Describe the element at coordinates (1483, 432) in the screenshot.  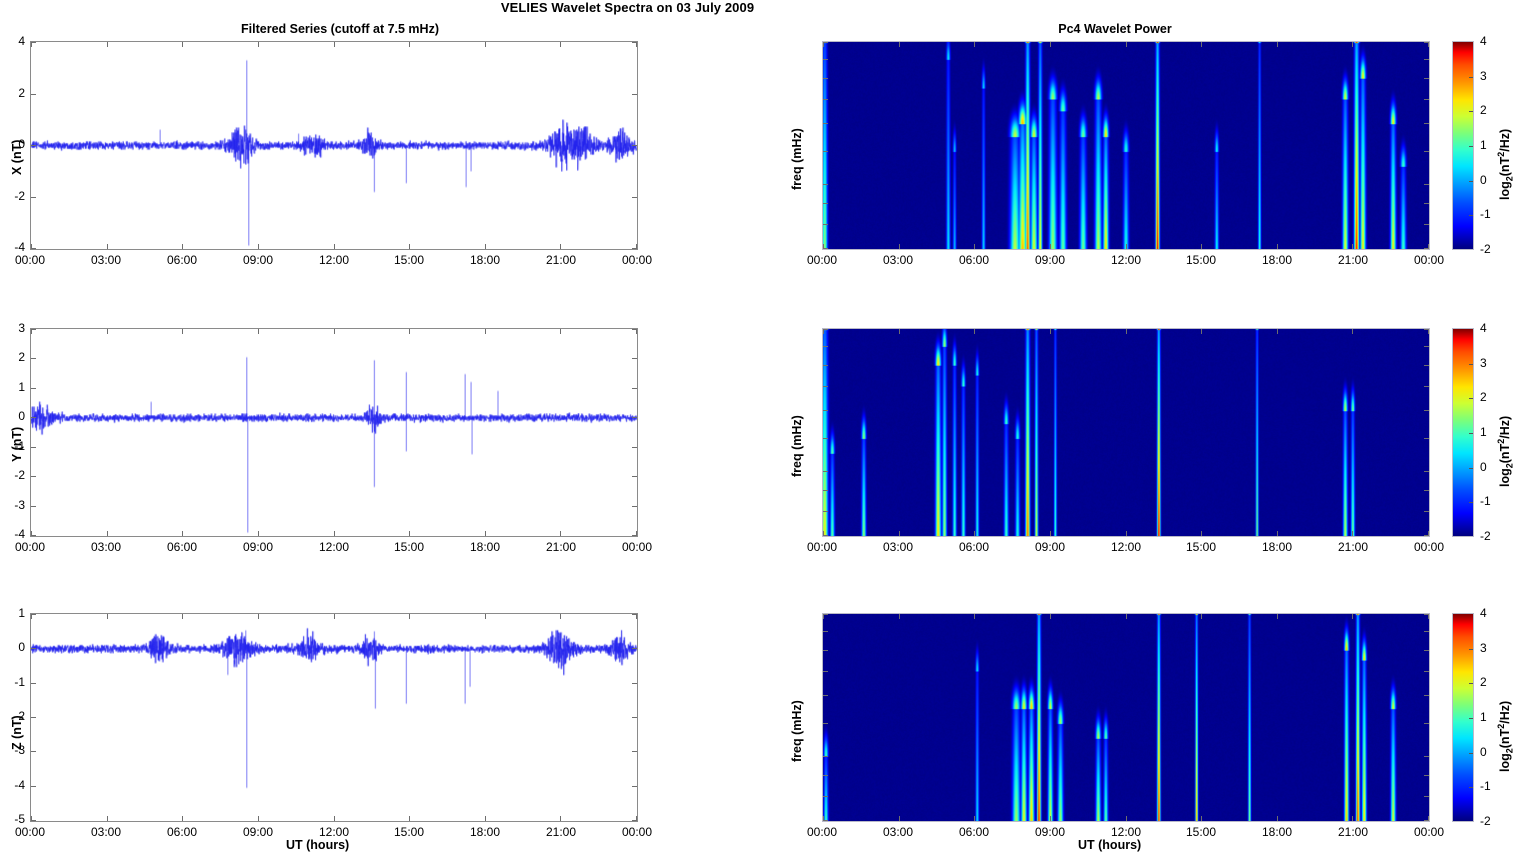
I see `colorbar-tick-label: 1` at that location.